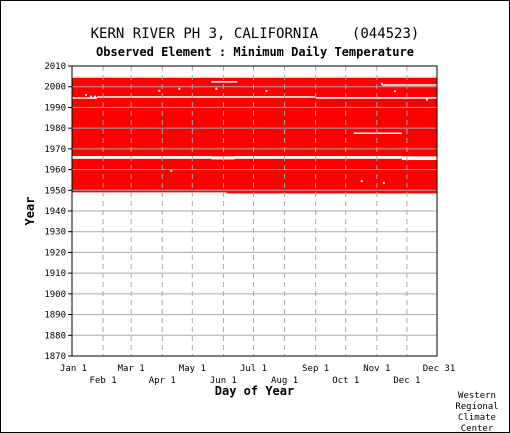 The image size is (510, 433). I want to click on x-tick-label-32: Feb 1, so click(103, 381).